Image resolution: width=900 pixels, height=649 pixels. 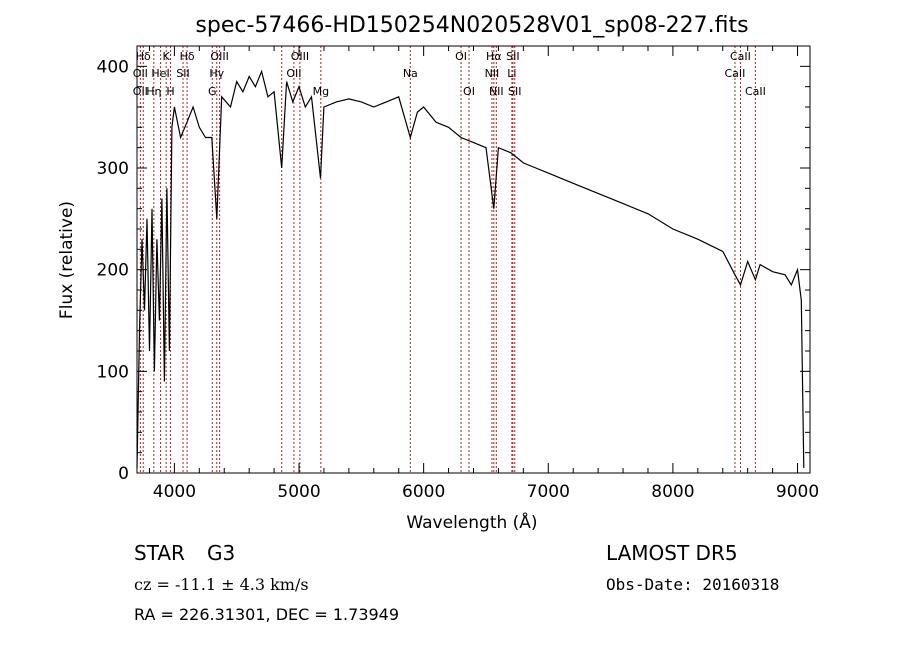 What do you see at coordinates (221, 584) in the screenshot?
I see `redshift-velocity: cz = -11.1 ± 4.3 km/s` at bounding box center [221, 584].